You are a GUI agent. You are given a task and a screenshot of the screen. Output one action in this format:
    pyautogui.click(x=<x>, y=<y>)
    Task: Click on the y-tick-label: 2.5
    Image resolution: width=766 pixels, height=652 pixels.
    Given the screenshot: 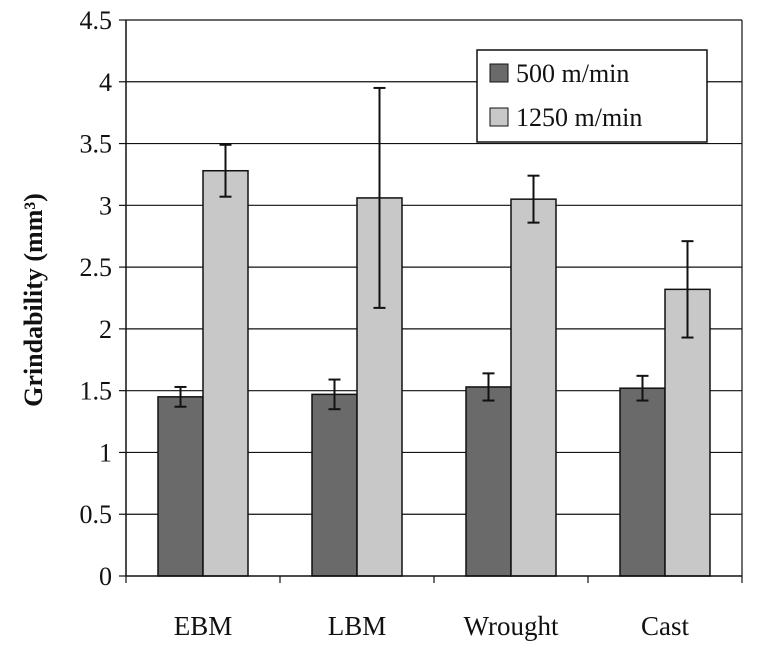 What is the action you would take?
    pyautogui.click(x=96, y=267)
    